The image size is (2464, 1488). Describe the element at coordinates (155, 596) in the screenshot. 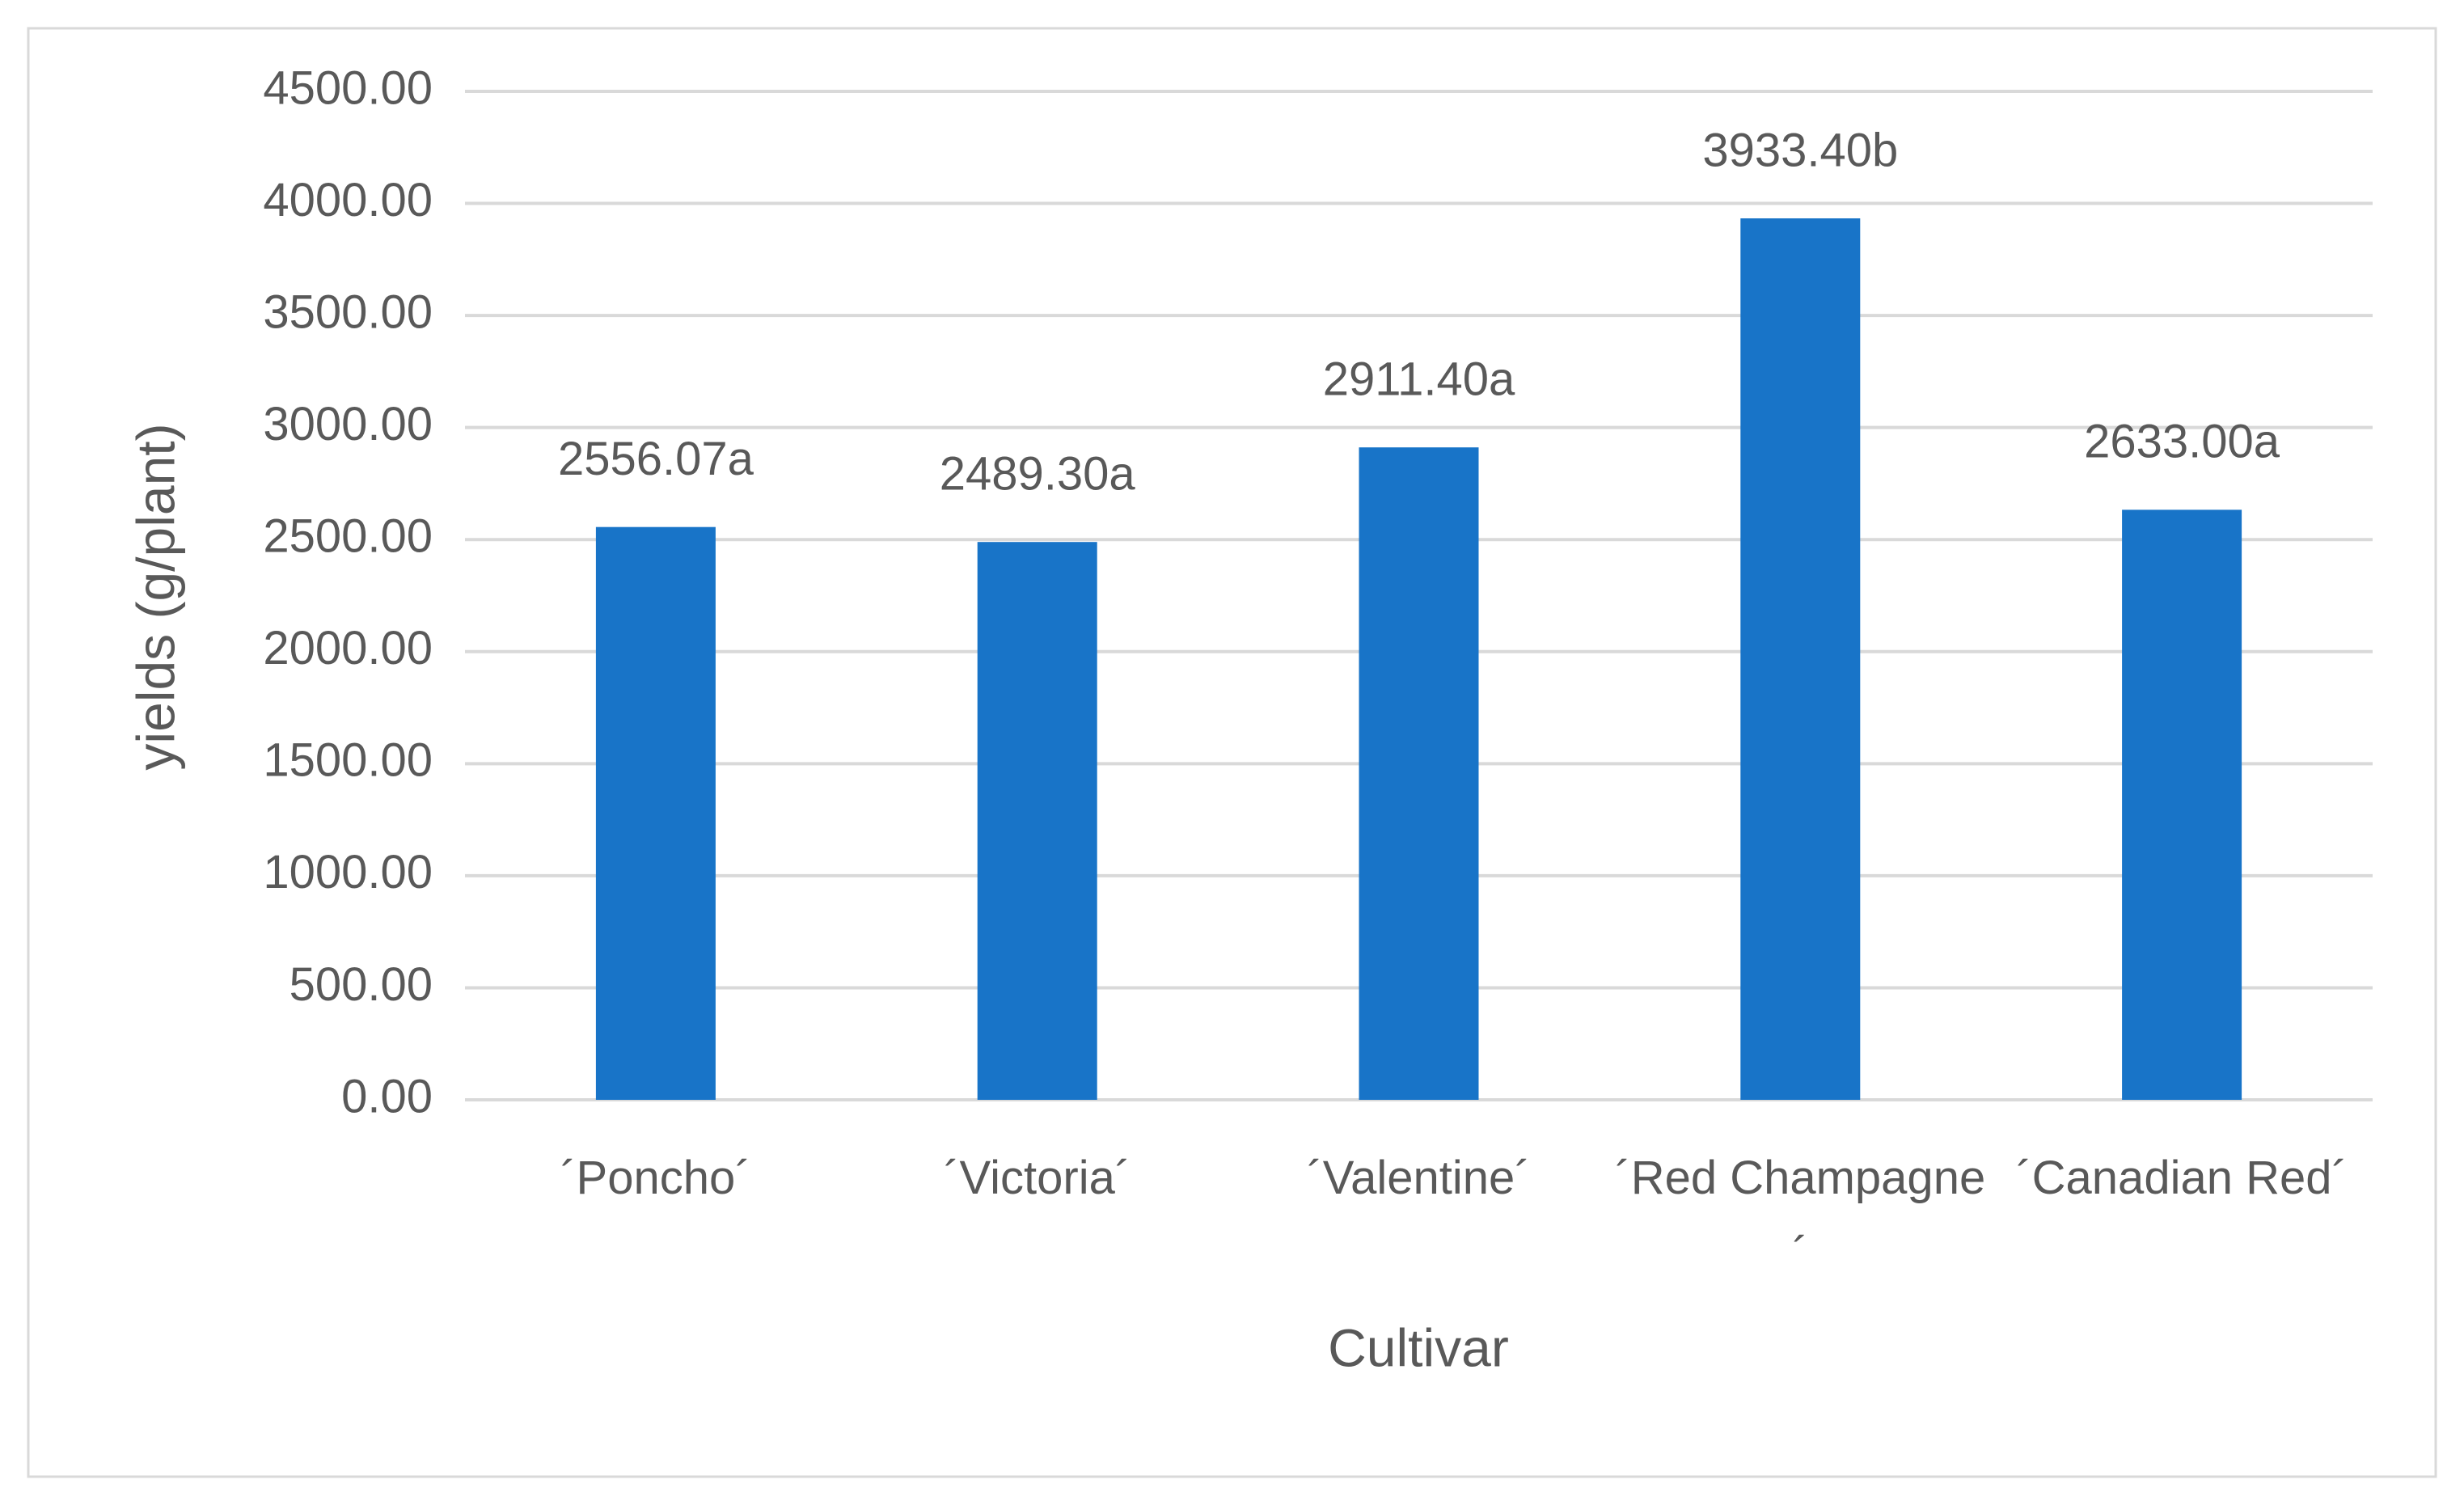

I see `y-axis-title: yields (g/plant)` at that location.